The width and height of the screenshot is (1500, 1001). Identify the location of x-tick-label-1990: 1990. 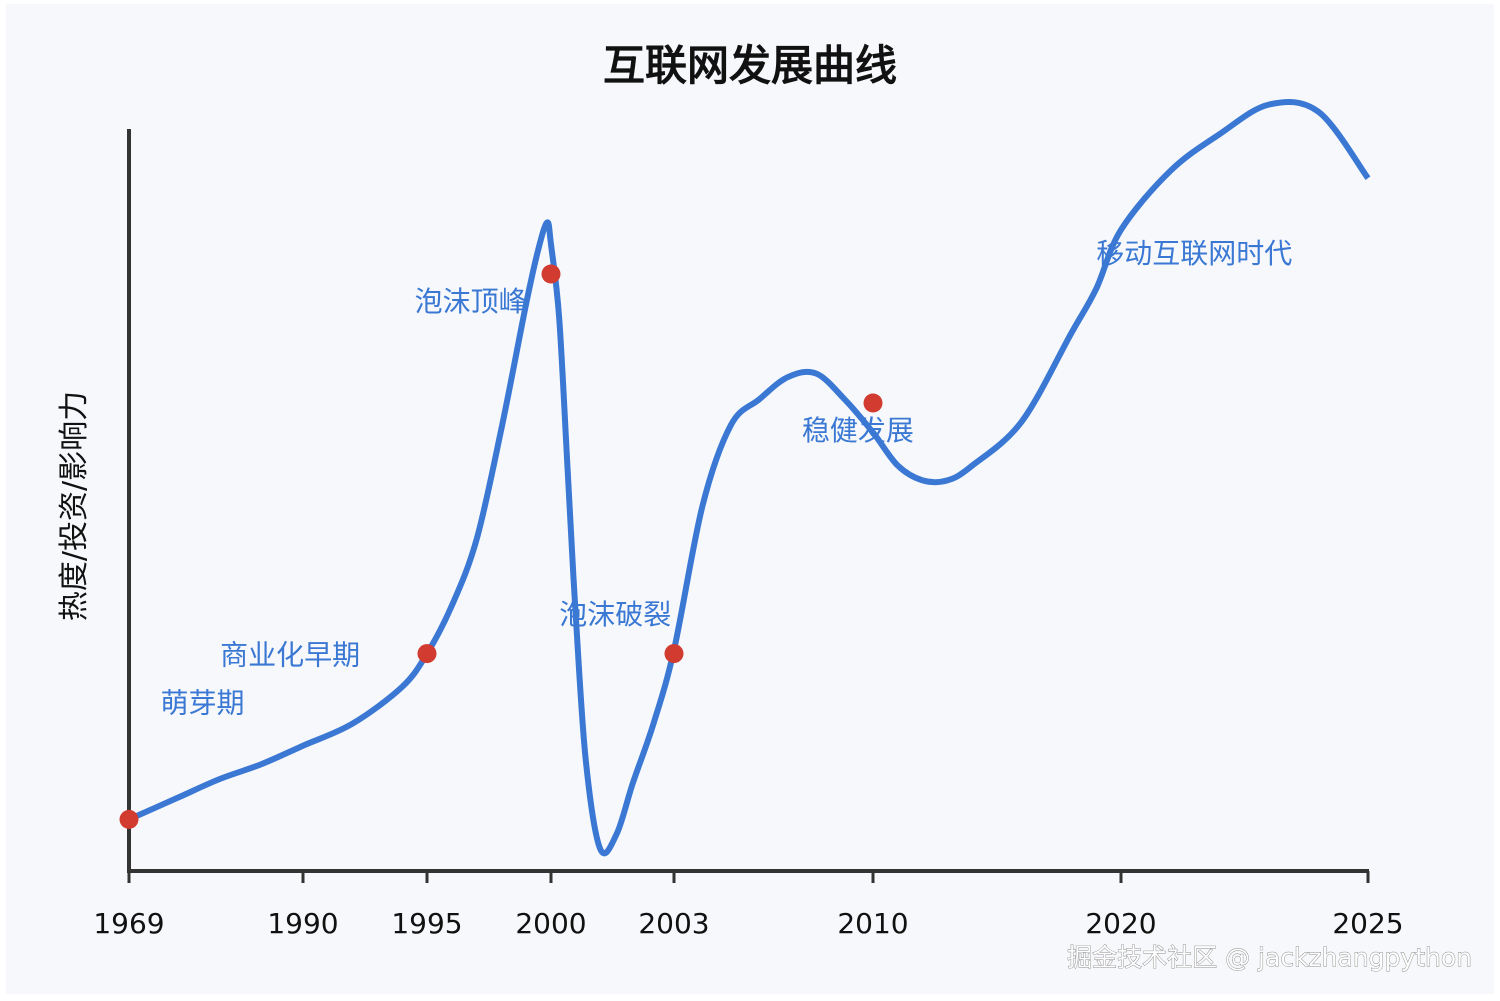
(302, 923).